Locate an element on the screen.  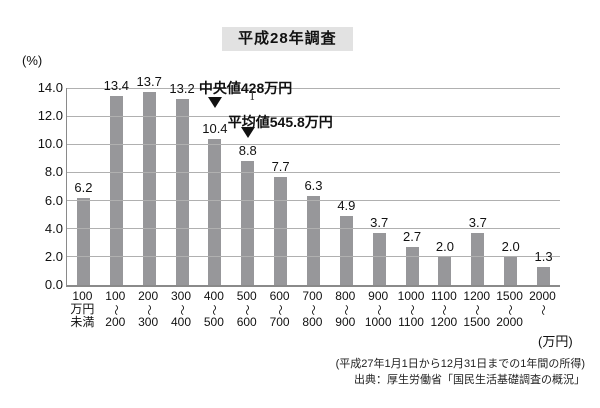
x-tick-line: 万円 is located at coordinates (82, 309).